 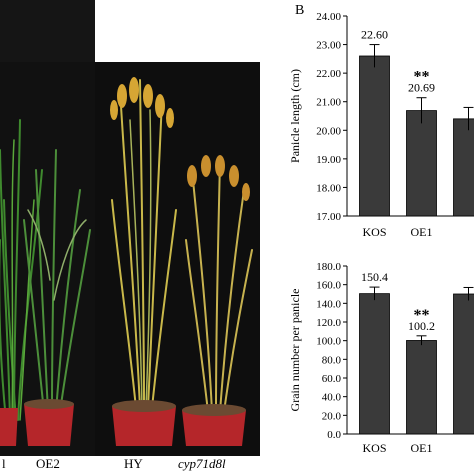 I want to click on photo-label-oe2: OE2, so click(x=48, y=463).